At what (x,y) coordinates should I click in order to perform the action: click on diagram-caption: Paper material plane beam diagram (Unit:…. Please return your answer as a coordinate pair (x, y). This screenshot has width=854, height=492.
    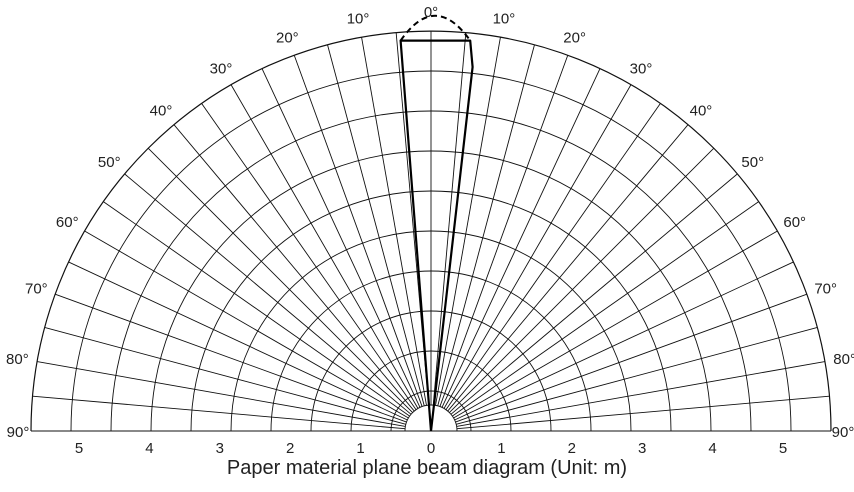
    Looking at the image, I should click on (427, 468).